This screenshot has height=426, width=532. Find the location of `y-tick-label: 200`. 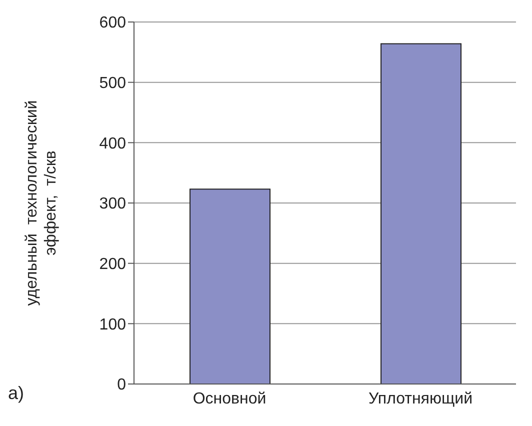

y-tick-label: 200 is located at coordinates (112, 265).